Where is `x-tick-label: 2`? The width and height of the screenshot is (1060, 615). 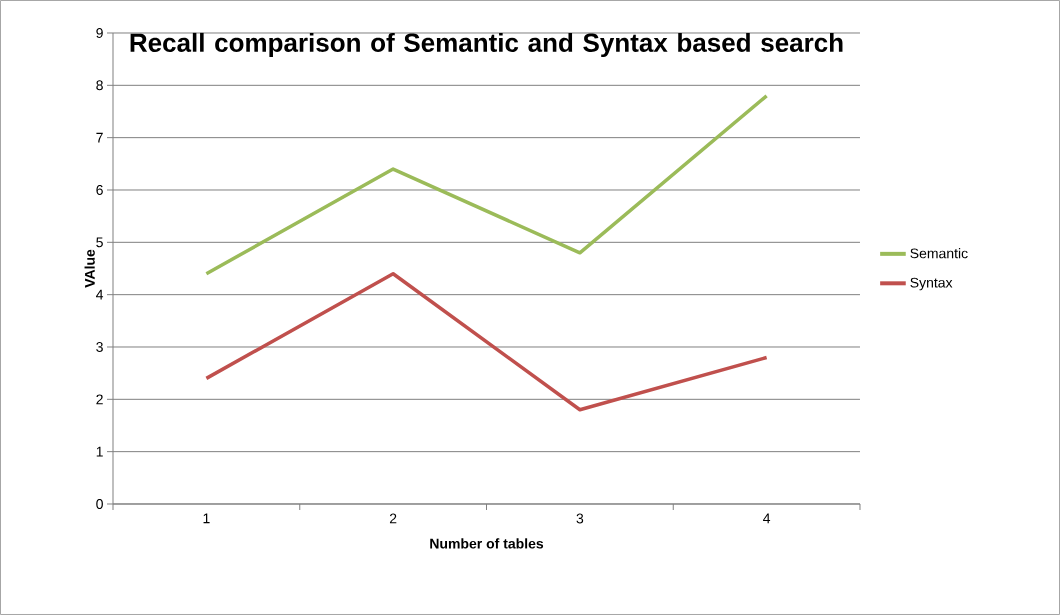
x-tick-label: 2 is located at coordinates (393, 518).